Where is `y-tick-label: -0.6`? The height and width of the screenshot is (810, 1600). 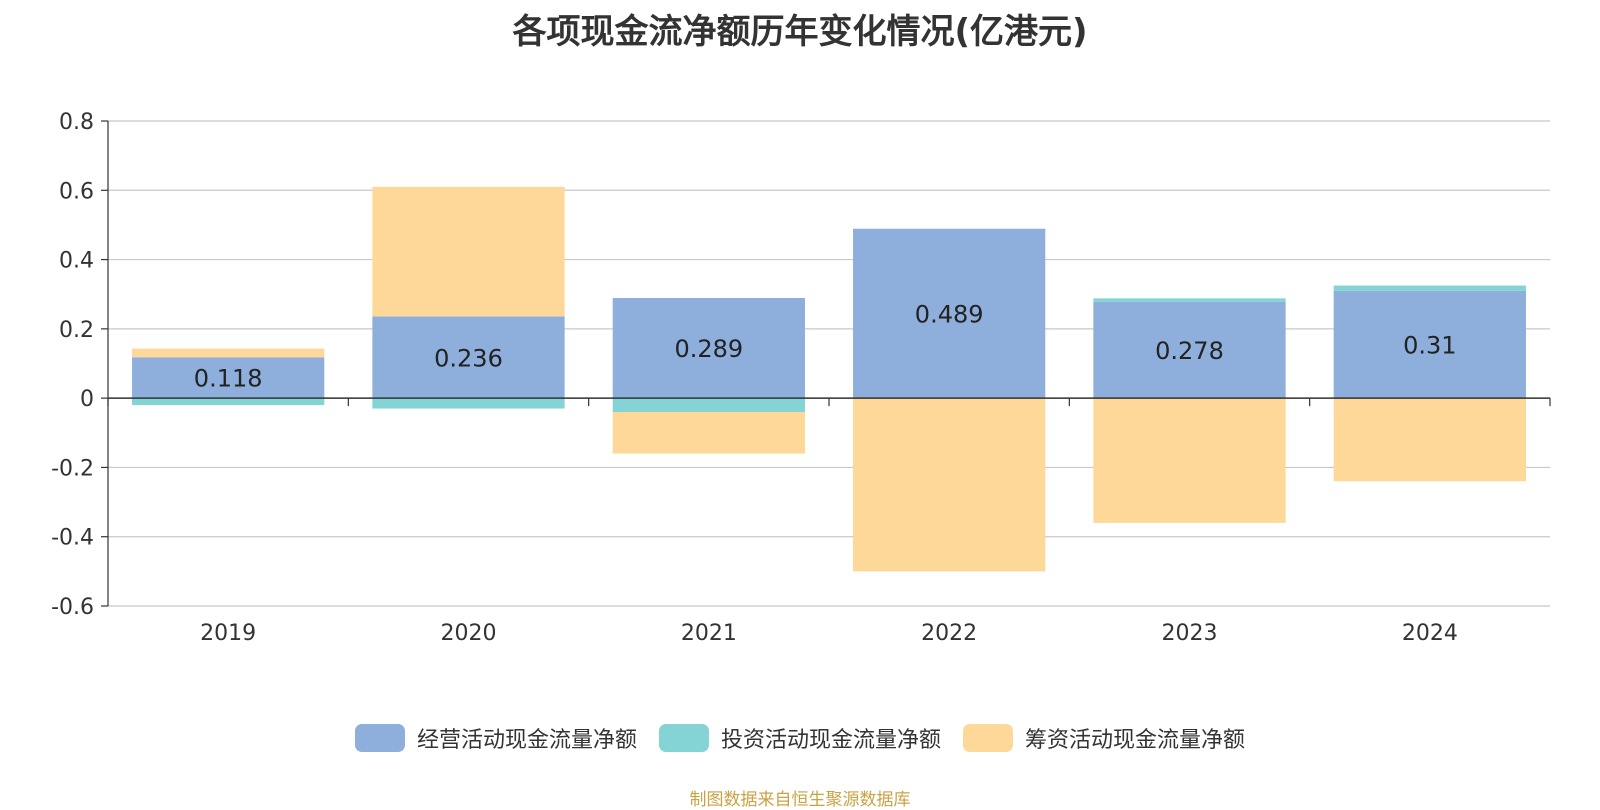
y-tick-label: -0.6 is located at coordinates (72, 607).